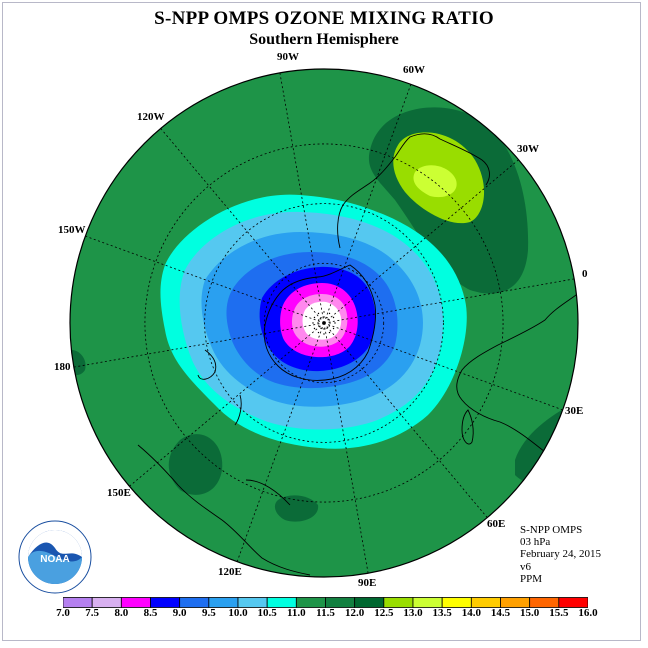 The width and height of the screenshot is (648, 648). I want to click on lon-label: 180, so click(62, 367).